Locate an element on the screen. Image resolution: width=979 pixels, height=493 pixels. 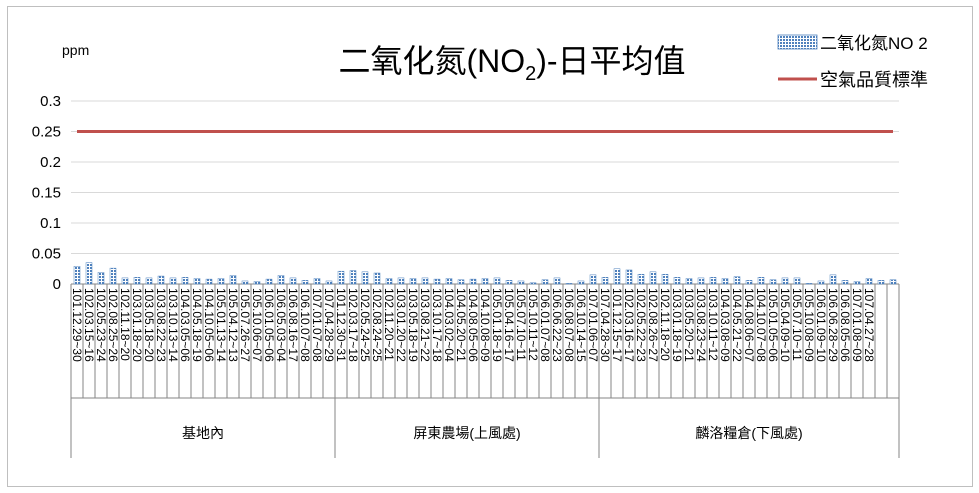
x-tick-label: 106.05.03~04 is located at coordinates (281, 325).